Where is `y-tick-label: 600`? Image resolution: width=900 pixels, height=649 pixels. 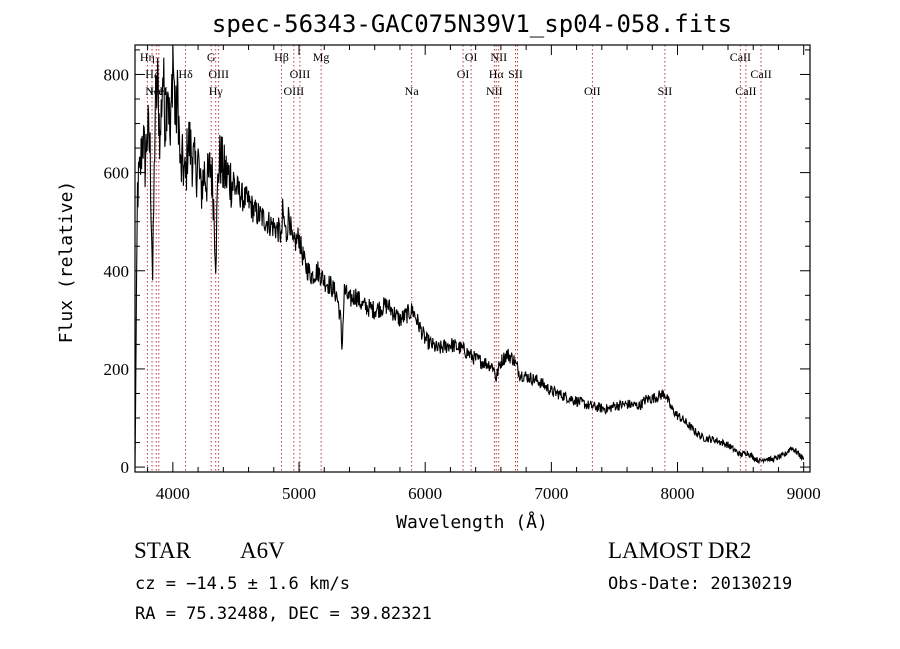
y-tick-label: 600 is located at coordinates (117, 173).